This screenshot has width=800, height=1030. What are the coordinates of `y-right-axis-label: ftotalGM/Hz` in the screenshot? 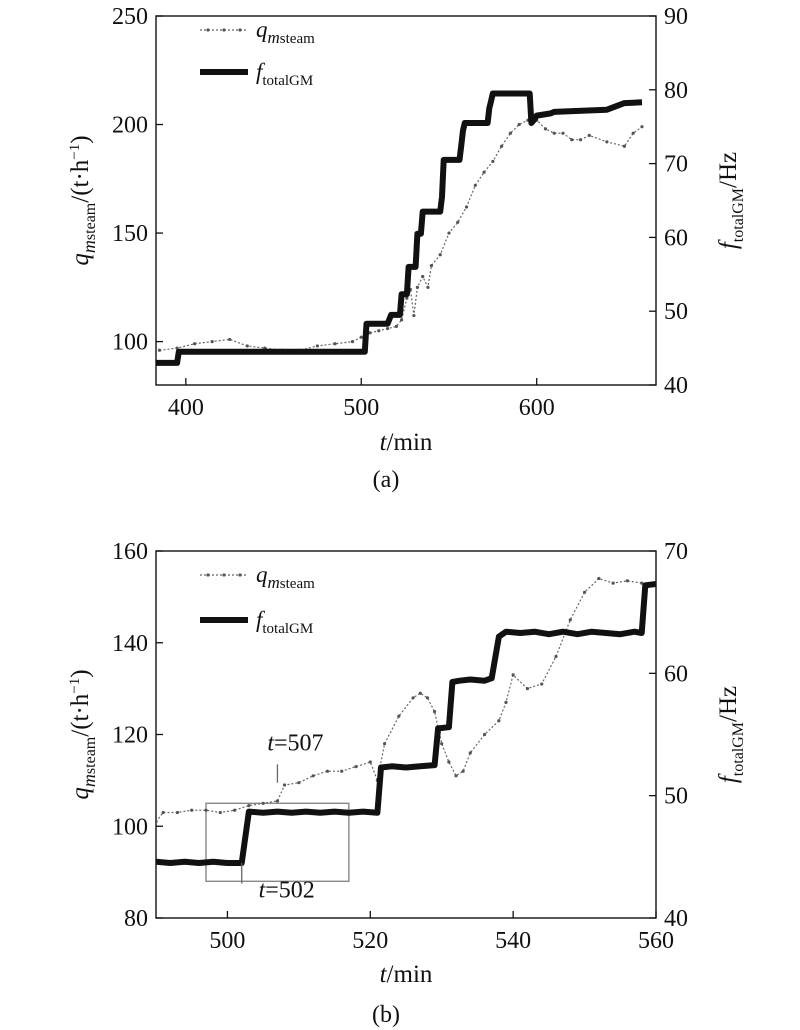 It's located at (731, 734).